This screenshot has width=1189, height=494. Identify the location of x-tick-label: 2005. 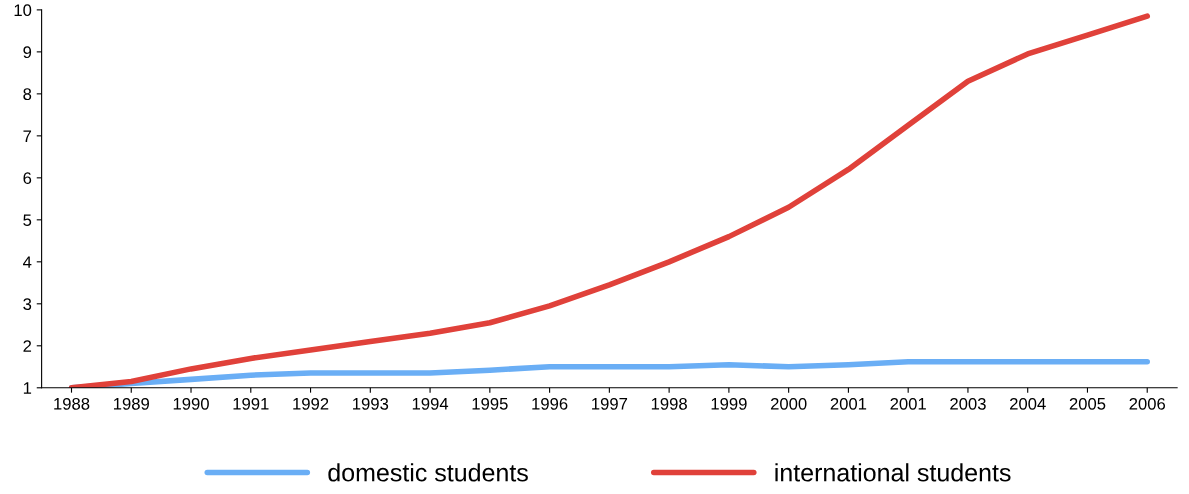
(1087, 403).